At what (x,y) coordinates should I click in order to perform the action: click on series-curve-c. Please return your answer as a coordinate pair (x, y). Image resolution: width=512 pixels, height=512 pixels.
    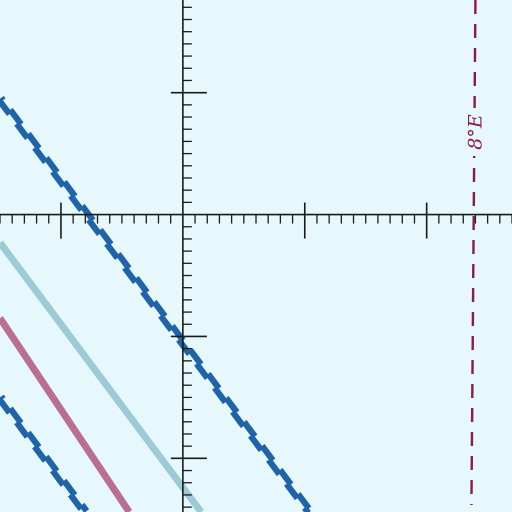
    Looking at the image, I should click on (66, 414).